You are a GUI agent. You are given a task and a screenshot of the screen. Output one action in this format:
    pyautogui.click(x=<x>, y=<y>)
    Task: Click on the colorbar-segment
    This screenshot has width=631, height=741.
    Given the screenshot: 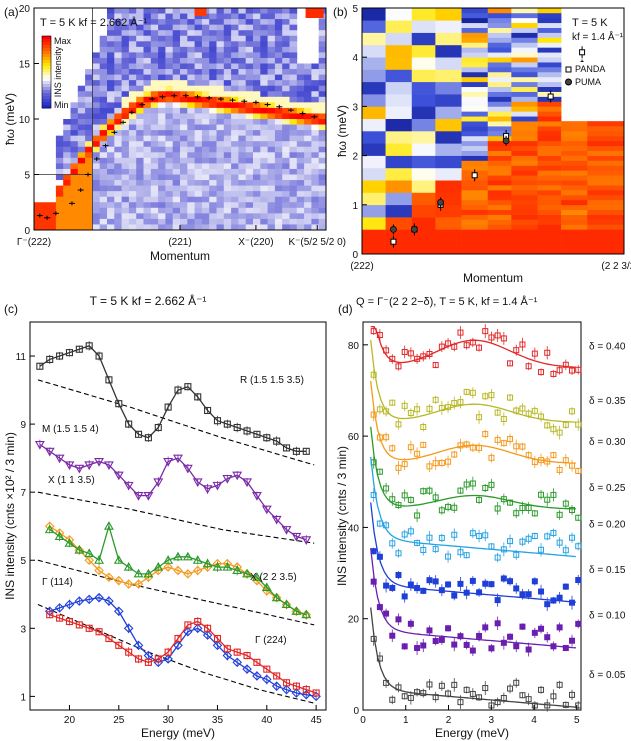 What is the action you would take?
    pyautogui.click(x=46, y=92)
    